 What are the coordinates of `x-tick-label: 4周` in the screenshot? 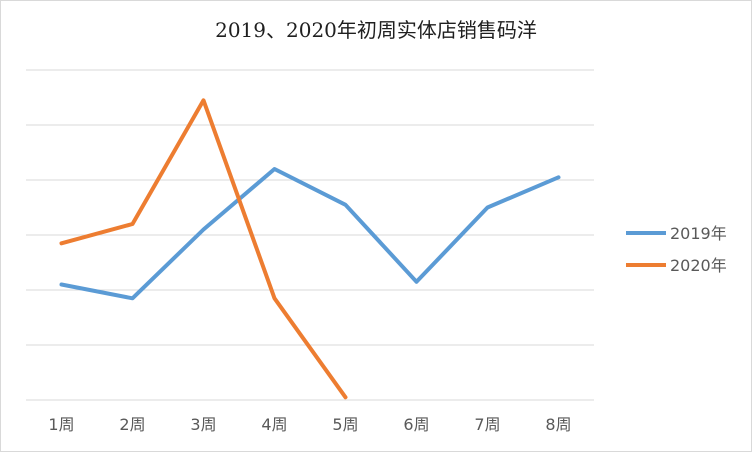 It's located at (274, 424).